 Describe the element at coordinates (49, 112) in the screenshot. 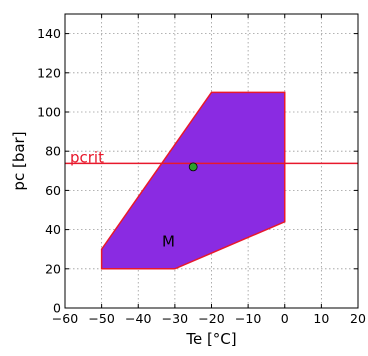

I see `y-tick-label: 100` at that location.